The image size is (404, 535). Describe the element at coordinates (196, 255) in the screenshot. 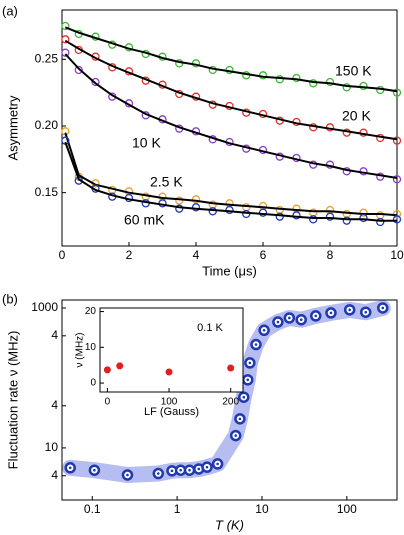

I see `x-tick-label: 4` at that location.